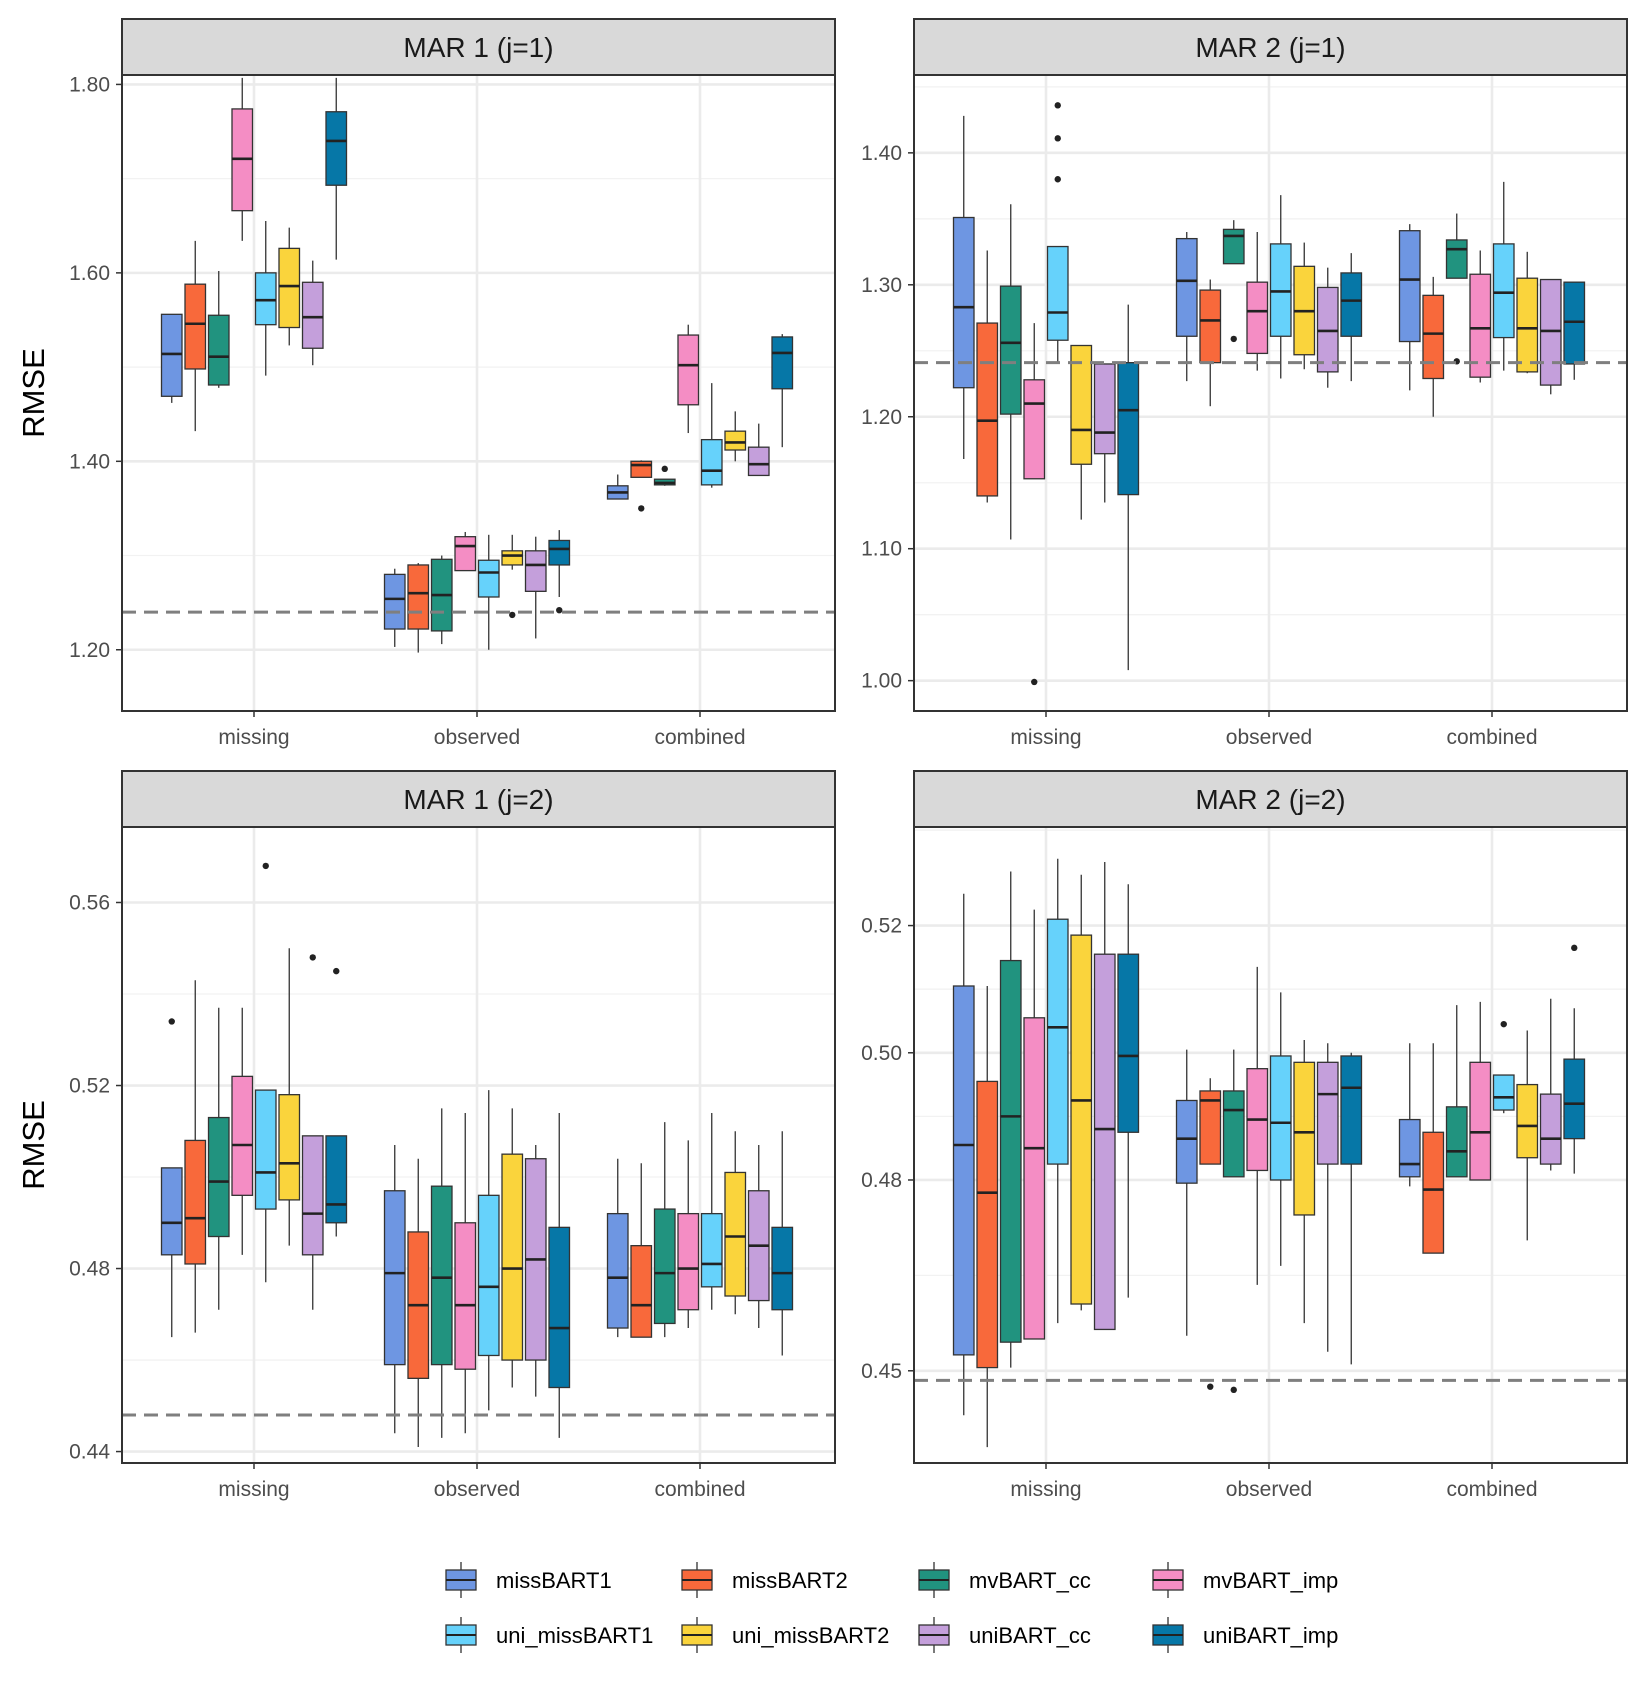  I want to click on legend-item-uni-missbart1: uni_missBART1, so click(549, 1635).